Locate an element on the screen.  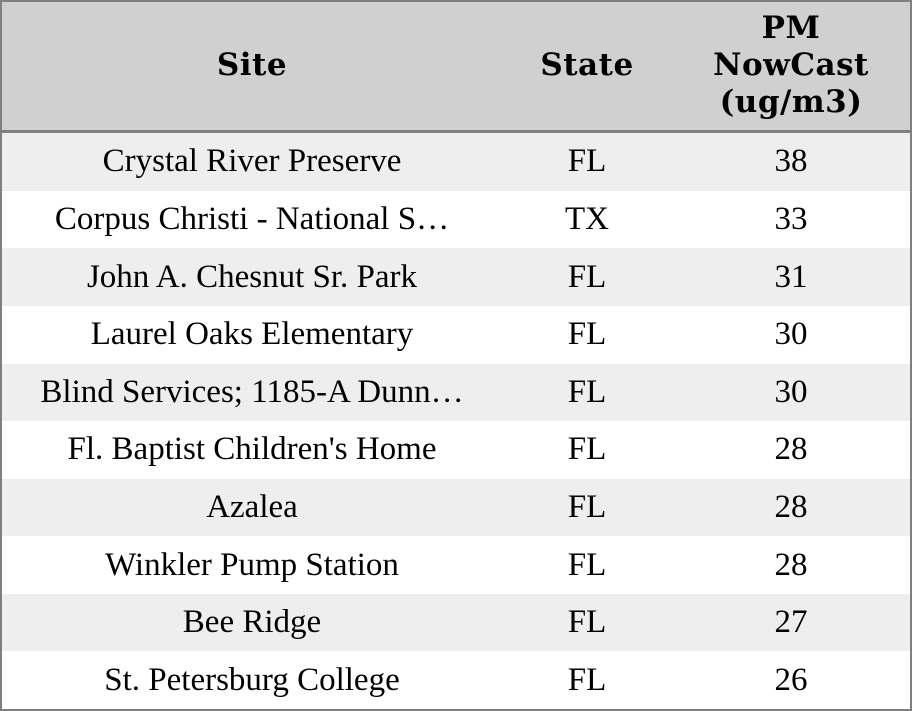
site-cell: Crystal River Preserve is located at coordinates (252, 161).